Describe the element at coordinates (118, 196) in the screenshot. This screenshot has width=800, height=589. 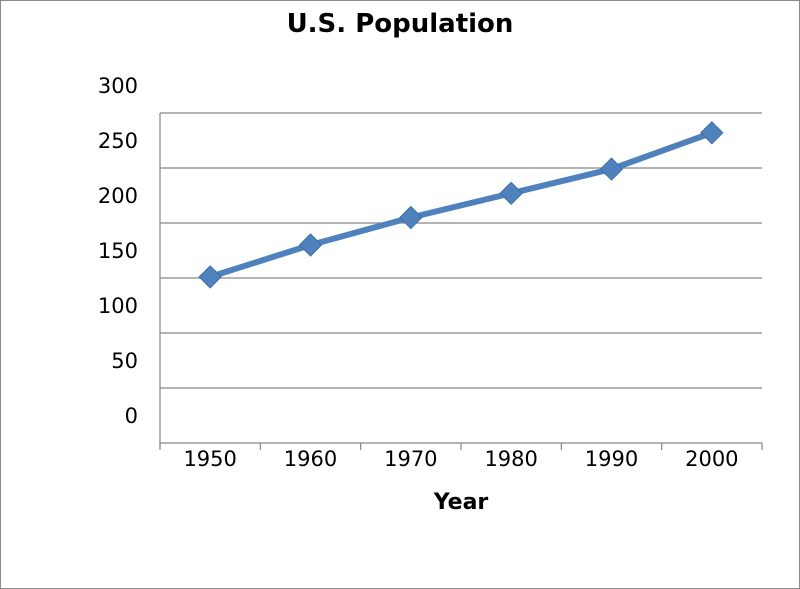
I see `y-tick-label-200: 200` at that location.